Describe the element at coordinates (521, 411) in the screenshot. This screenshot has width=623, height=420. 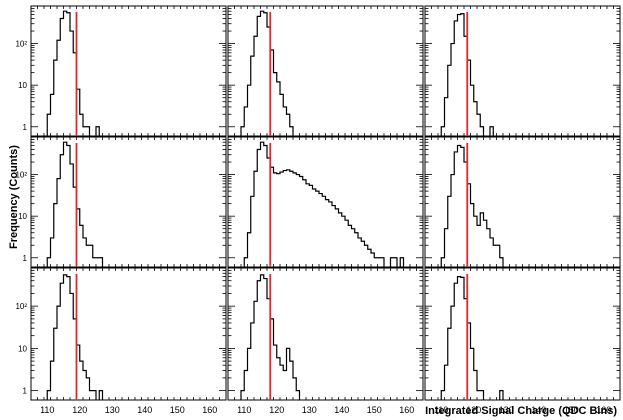
I see `x-axis-label: Integrated Signal Charge (QDC Bins)` at that location.